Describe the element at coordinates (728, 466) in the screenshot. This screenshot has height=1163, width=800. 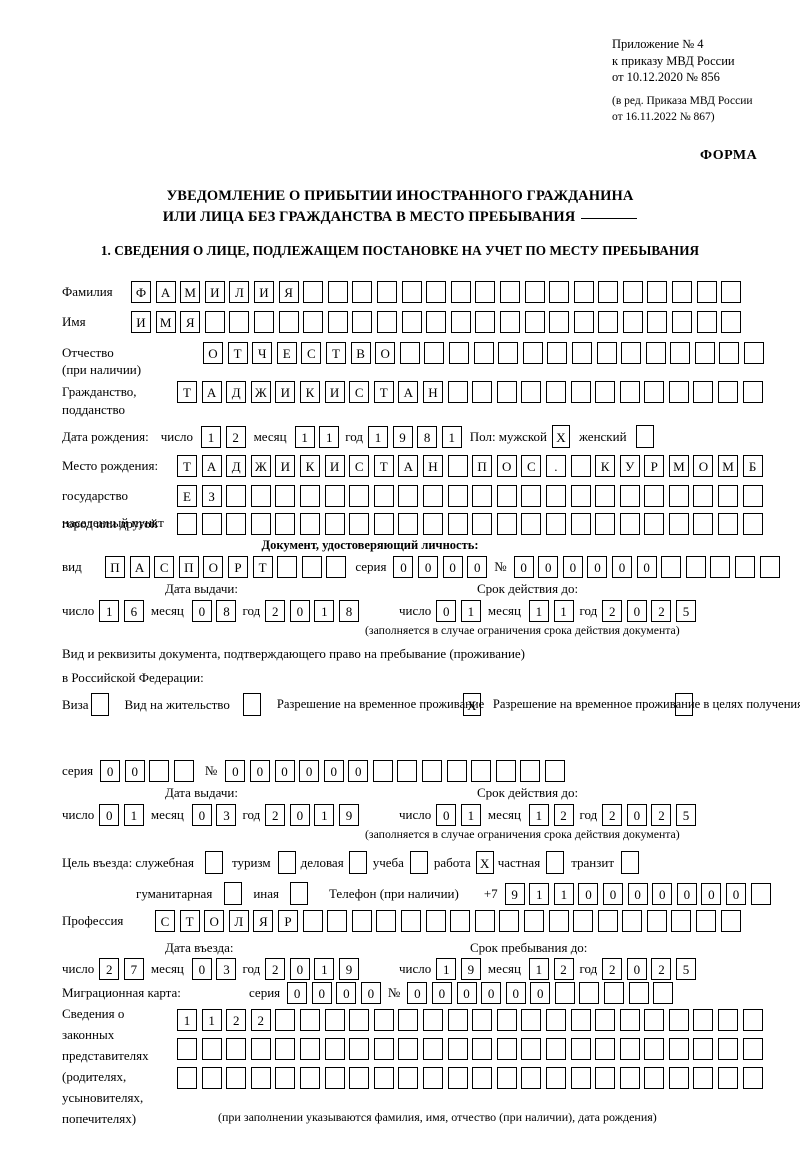
I see `birth-place-input-1-cell-23: М` at that location.